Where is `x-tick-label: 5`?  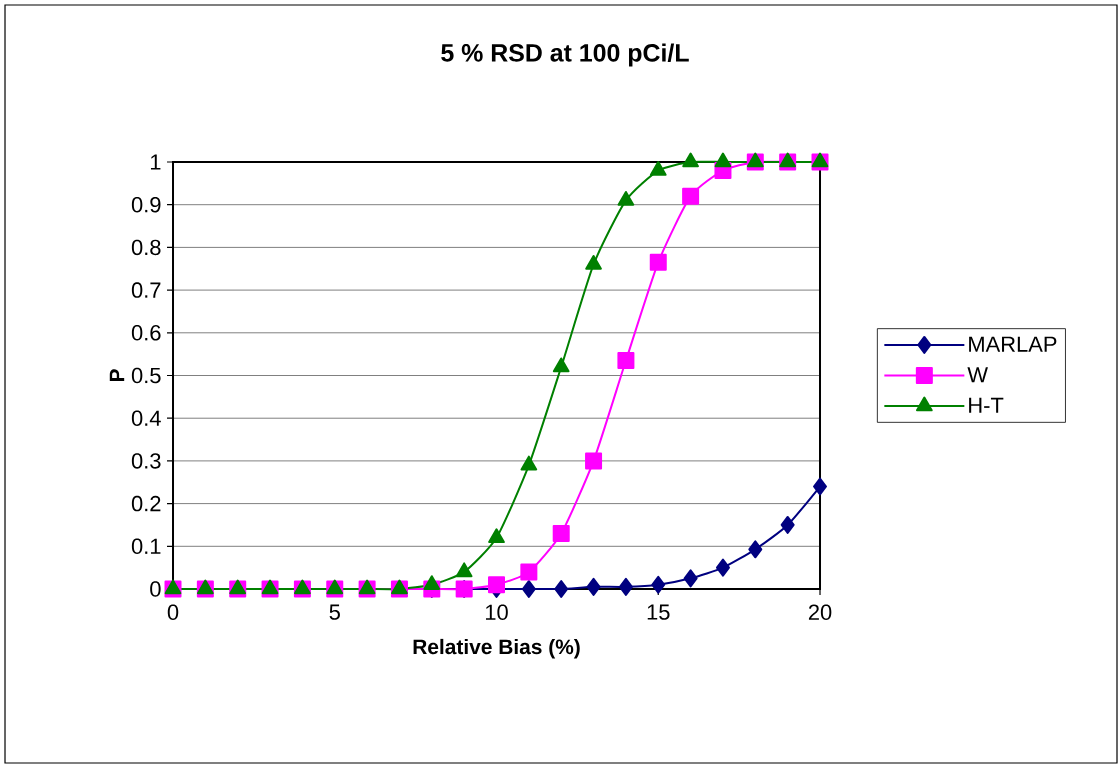
x-tick-label: 5 is located at coordinates (334, 612).